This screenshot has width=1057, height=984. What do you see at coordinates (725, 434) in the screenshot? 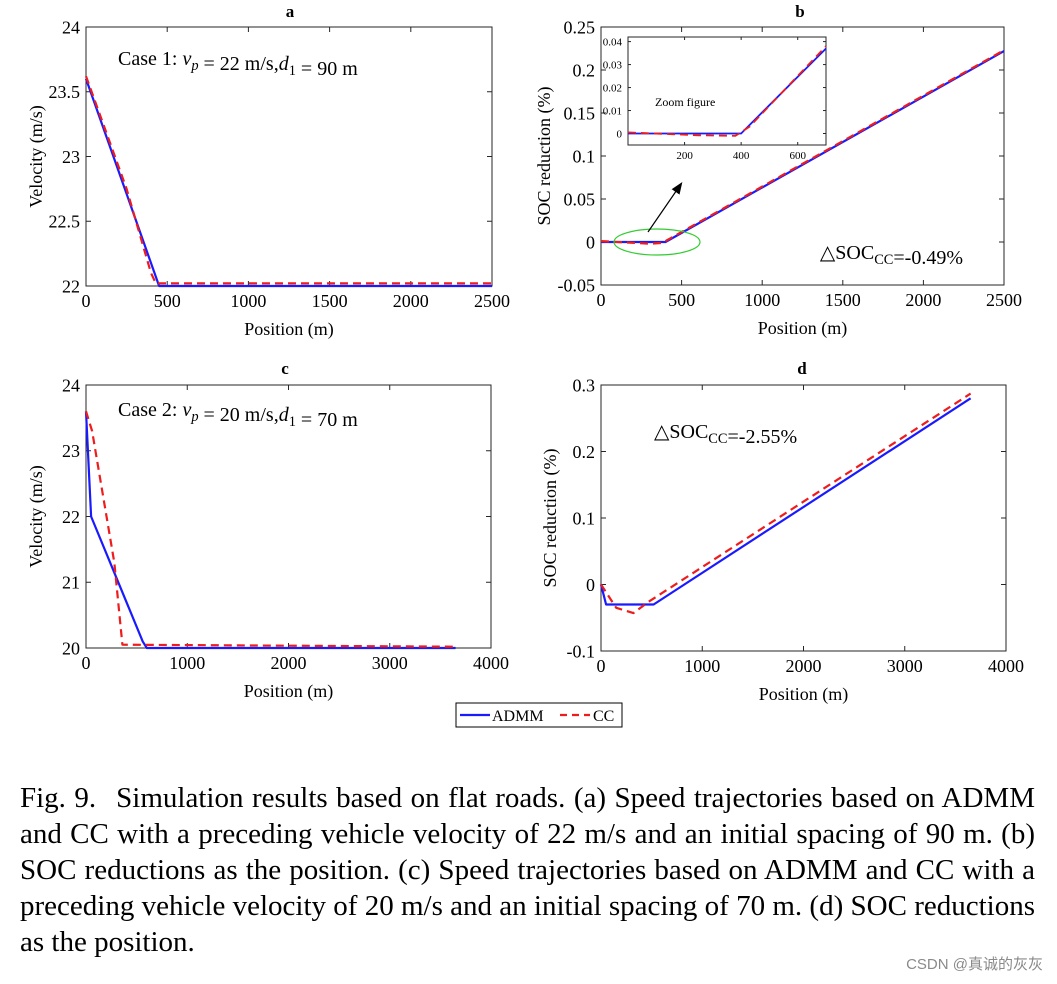
I see `panel-annotation: △SOCCC=-2.55%` at bounding box center [725, 434].